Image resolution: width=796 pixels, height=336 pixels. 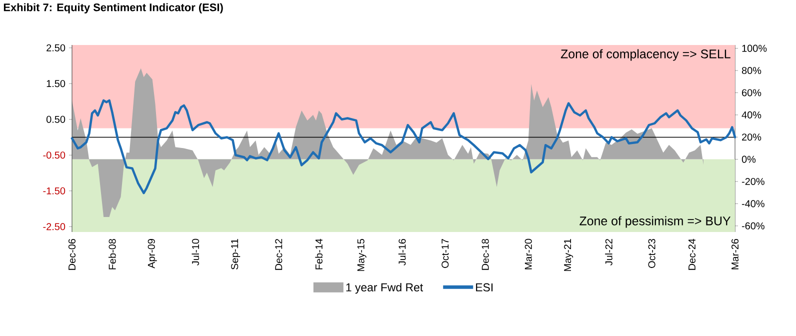 I want to click on x-tick-label: Dec-18, so click(x=485, y=254).